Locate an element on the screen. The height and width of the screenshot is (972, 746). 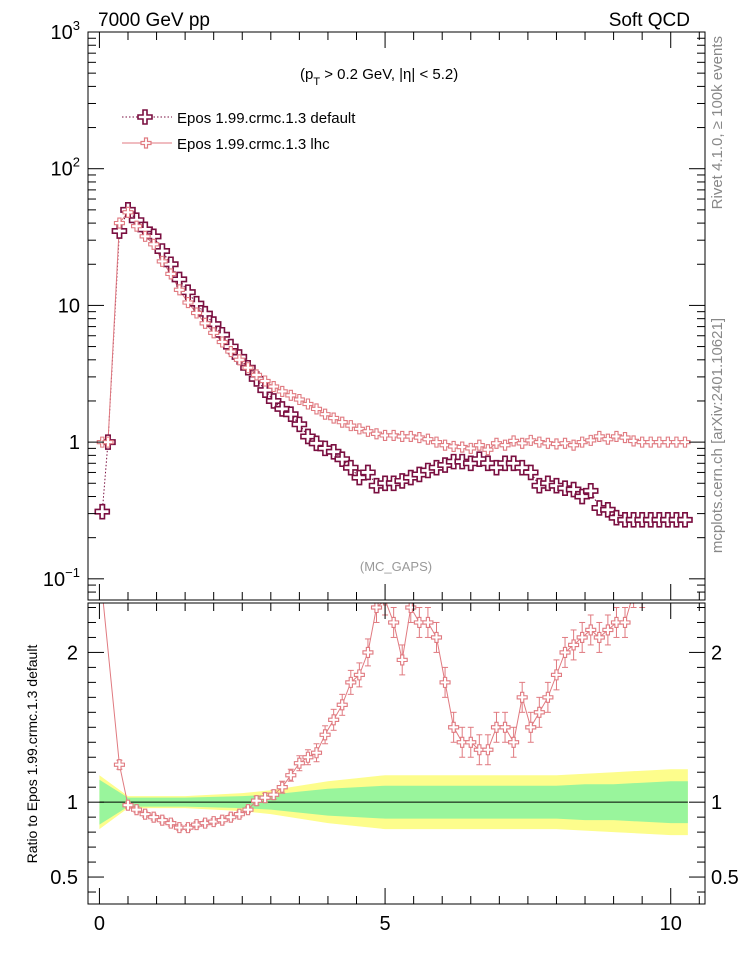
top-y-tick-label: 10³ is located at coordinates (65, 31).